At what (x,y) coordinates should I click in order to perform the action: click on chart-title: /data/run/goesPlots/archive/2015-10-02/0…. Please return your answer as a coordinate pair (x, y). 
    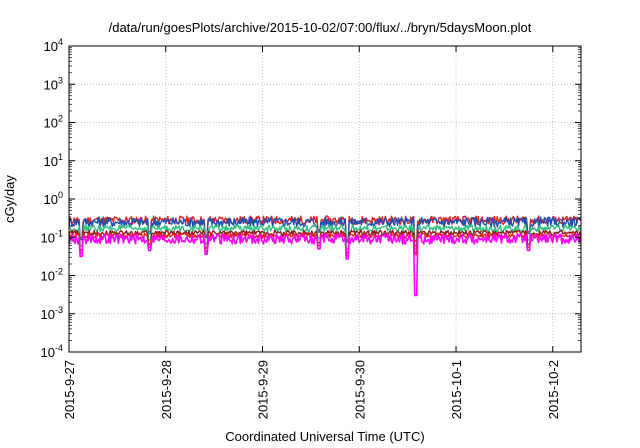
    Looking at the image, I should click on (320, 27).